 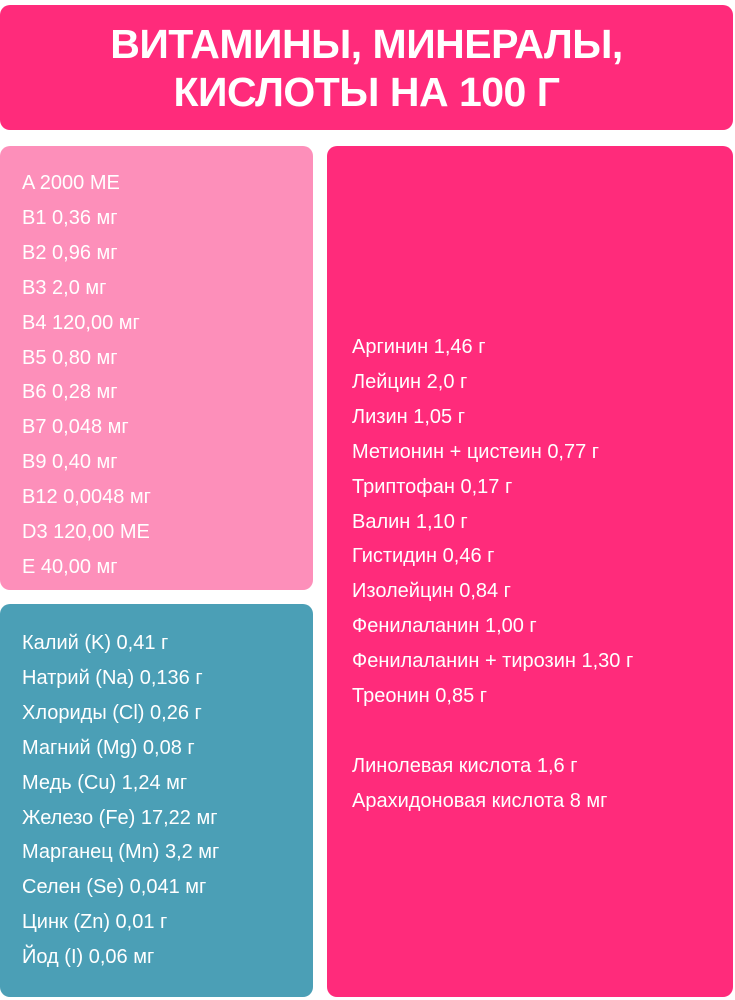 I want to click on vitamin-item: B6 0,28 мг, so click(x=70, y=392).